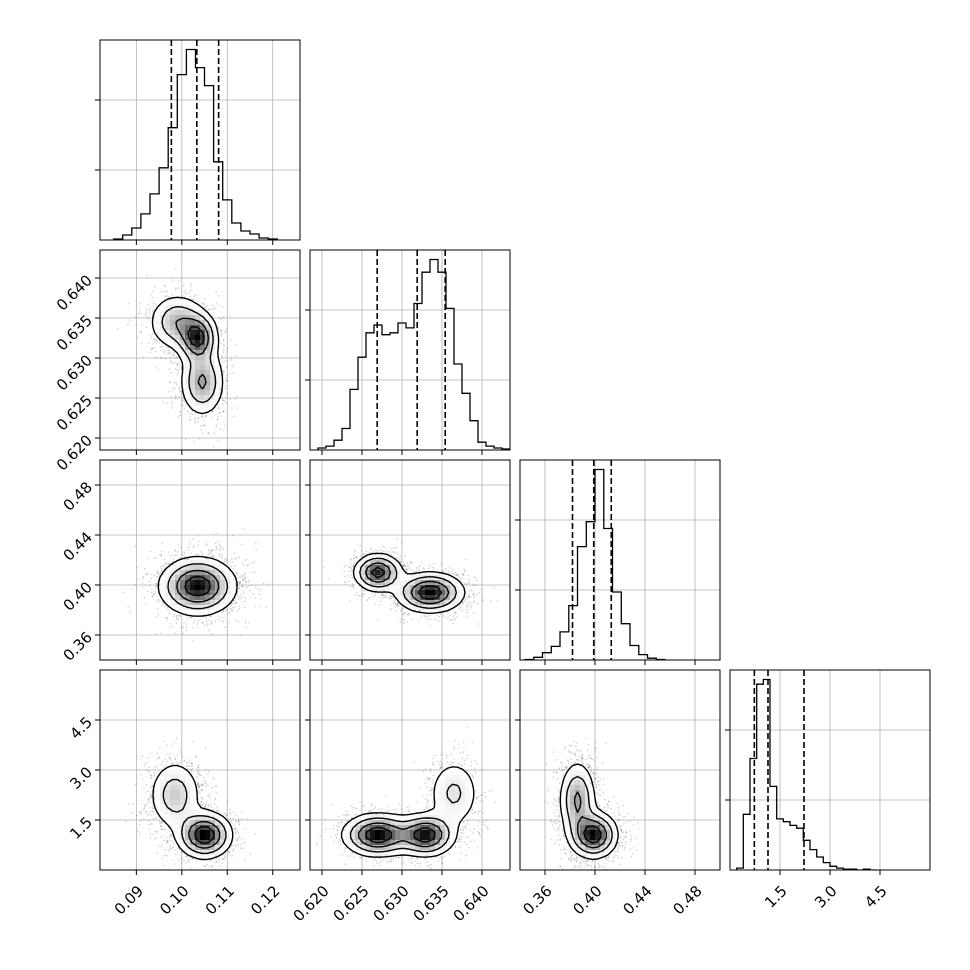 The image size is (970, 970). Describe the element at coordinates (776, 897) in the screenshot. I see `x-tick-label: 1.5` at that location.